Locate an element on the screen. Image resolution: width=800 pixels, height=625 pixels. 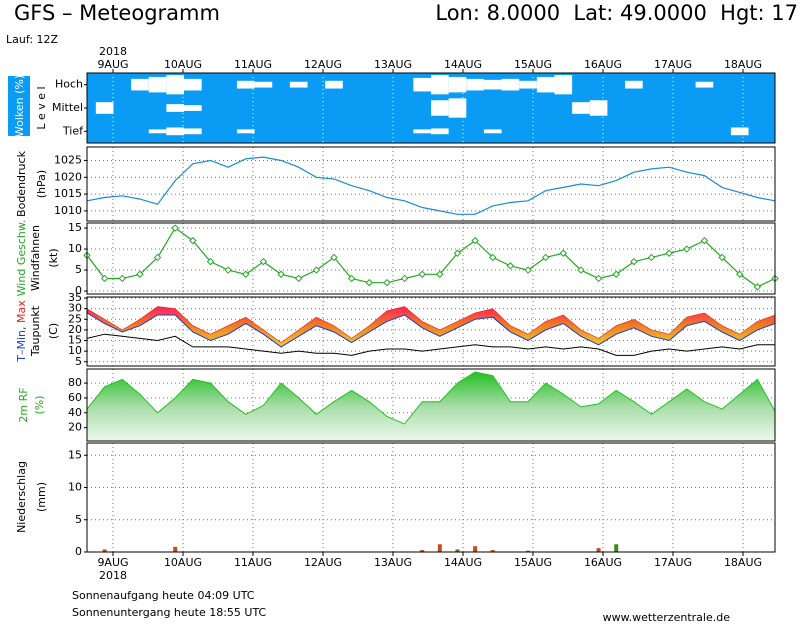
y-tick-label: 5 is located at coordinates (78, 519).